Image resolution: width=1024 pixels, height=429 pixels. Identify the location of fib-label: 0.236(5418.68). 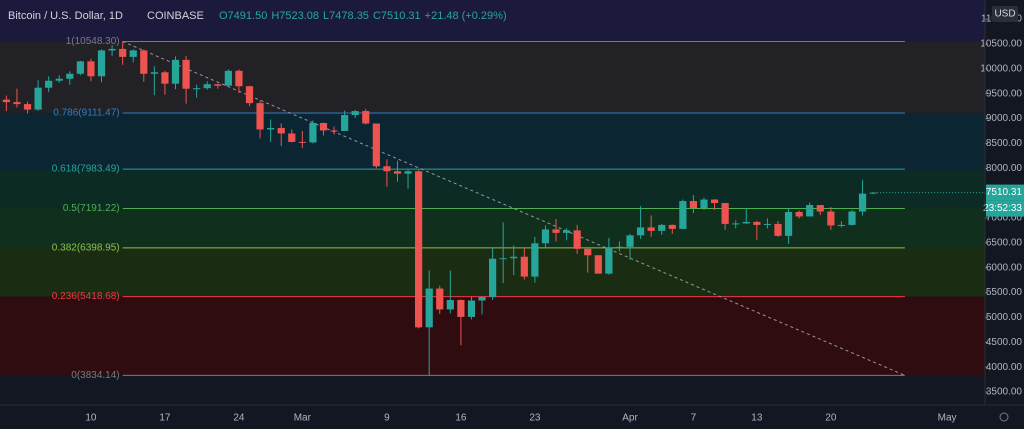
(86, 296).